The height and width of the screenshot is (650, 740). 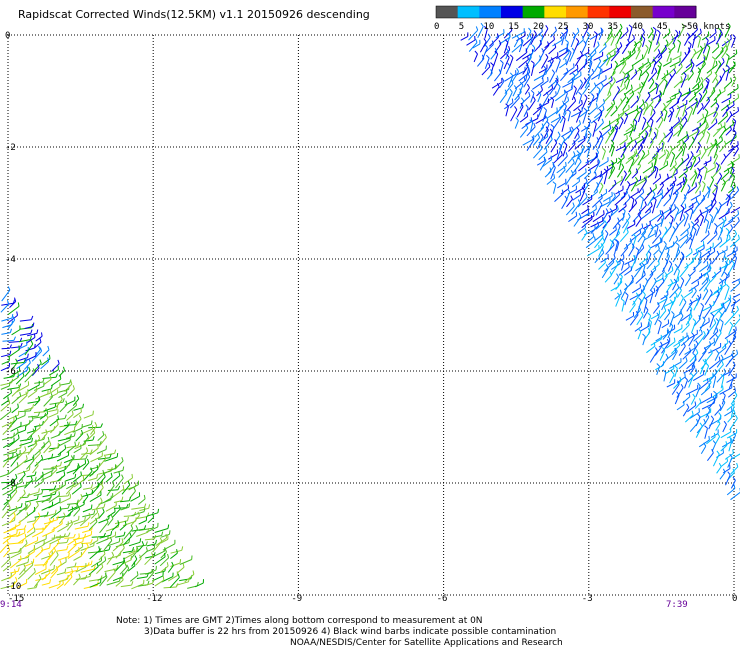 I want to click on colorbar-label: 35, so click(x=612, y=27).